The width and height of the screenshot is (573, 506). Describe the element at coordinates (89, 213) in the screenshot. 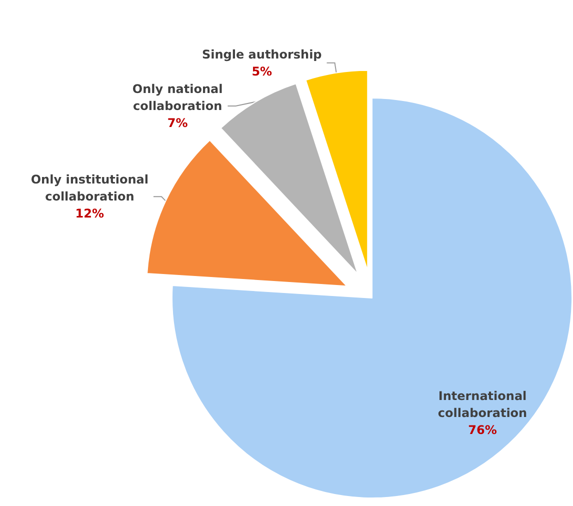

I see `data-label: 12%` at that location.